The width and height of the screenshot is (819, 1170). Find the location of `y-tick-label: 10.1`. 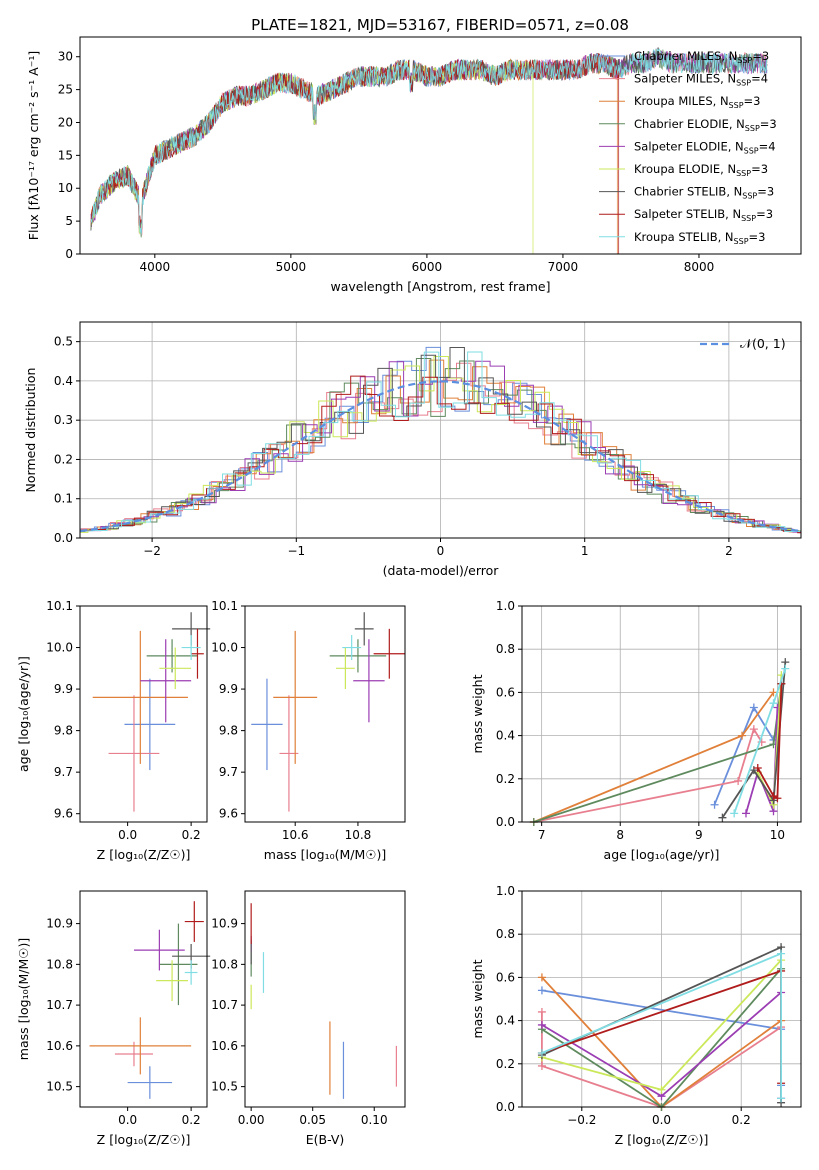

y-tick-label: 10.1 is located at coordinates (59, 606).